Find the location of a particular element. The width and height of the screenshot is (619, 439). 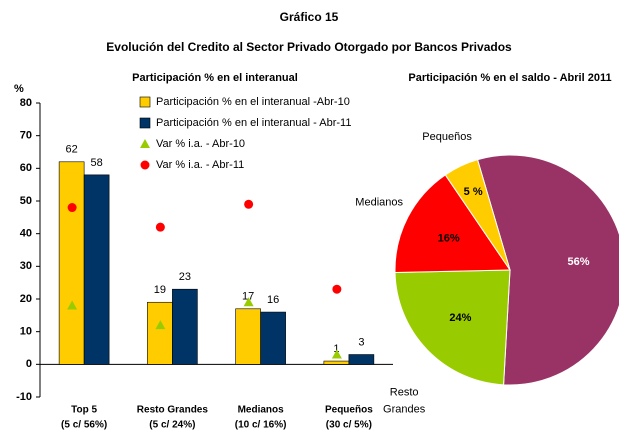

data-label: 23 is located at coordinates (185, 277).